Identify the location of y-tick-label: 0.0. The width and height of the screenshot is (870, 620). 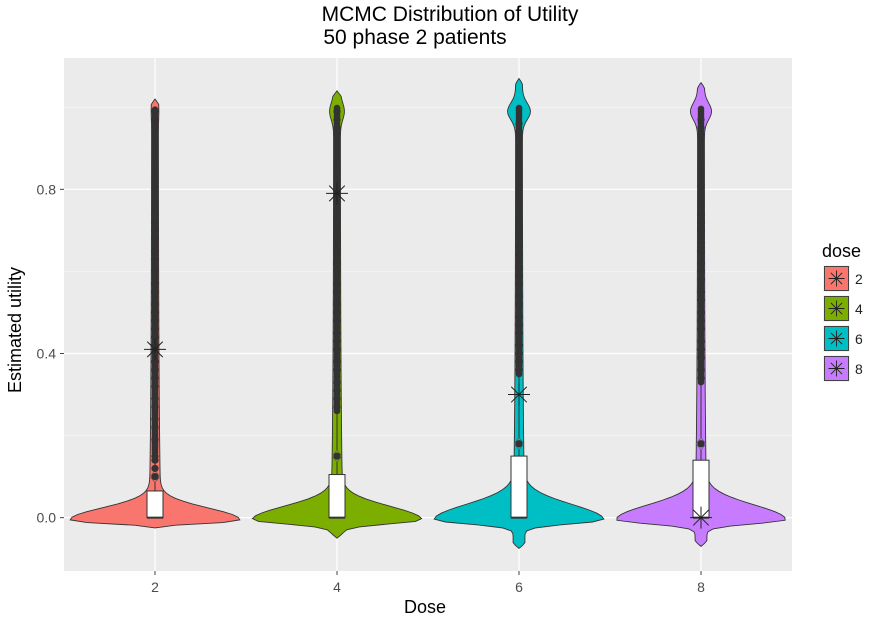
(47, 518).